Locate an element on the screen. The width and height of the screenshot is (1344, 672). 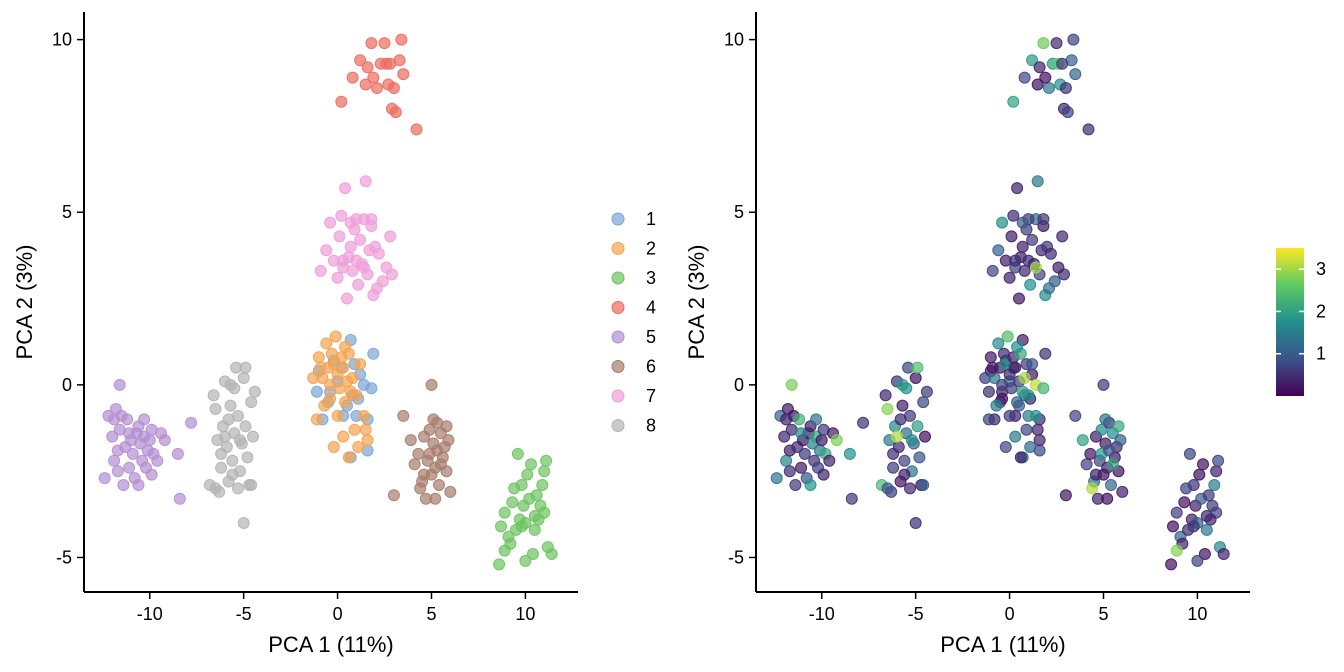
x-tick-label: -5 is located at coordinates (244, 614).